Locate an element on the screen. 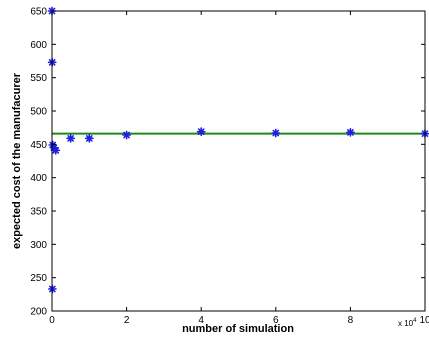  y-tick-label: 550 is located at coordinates (38, 78).